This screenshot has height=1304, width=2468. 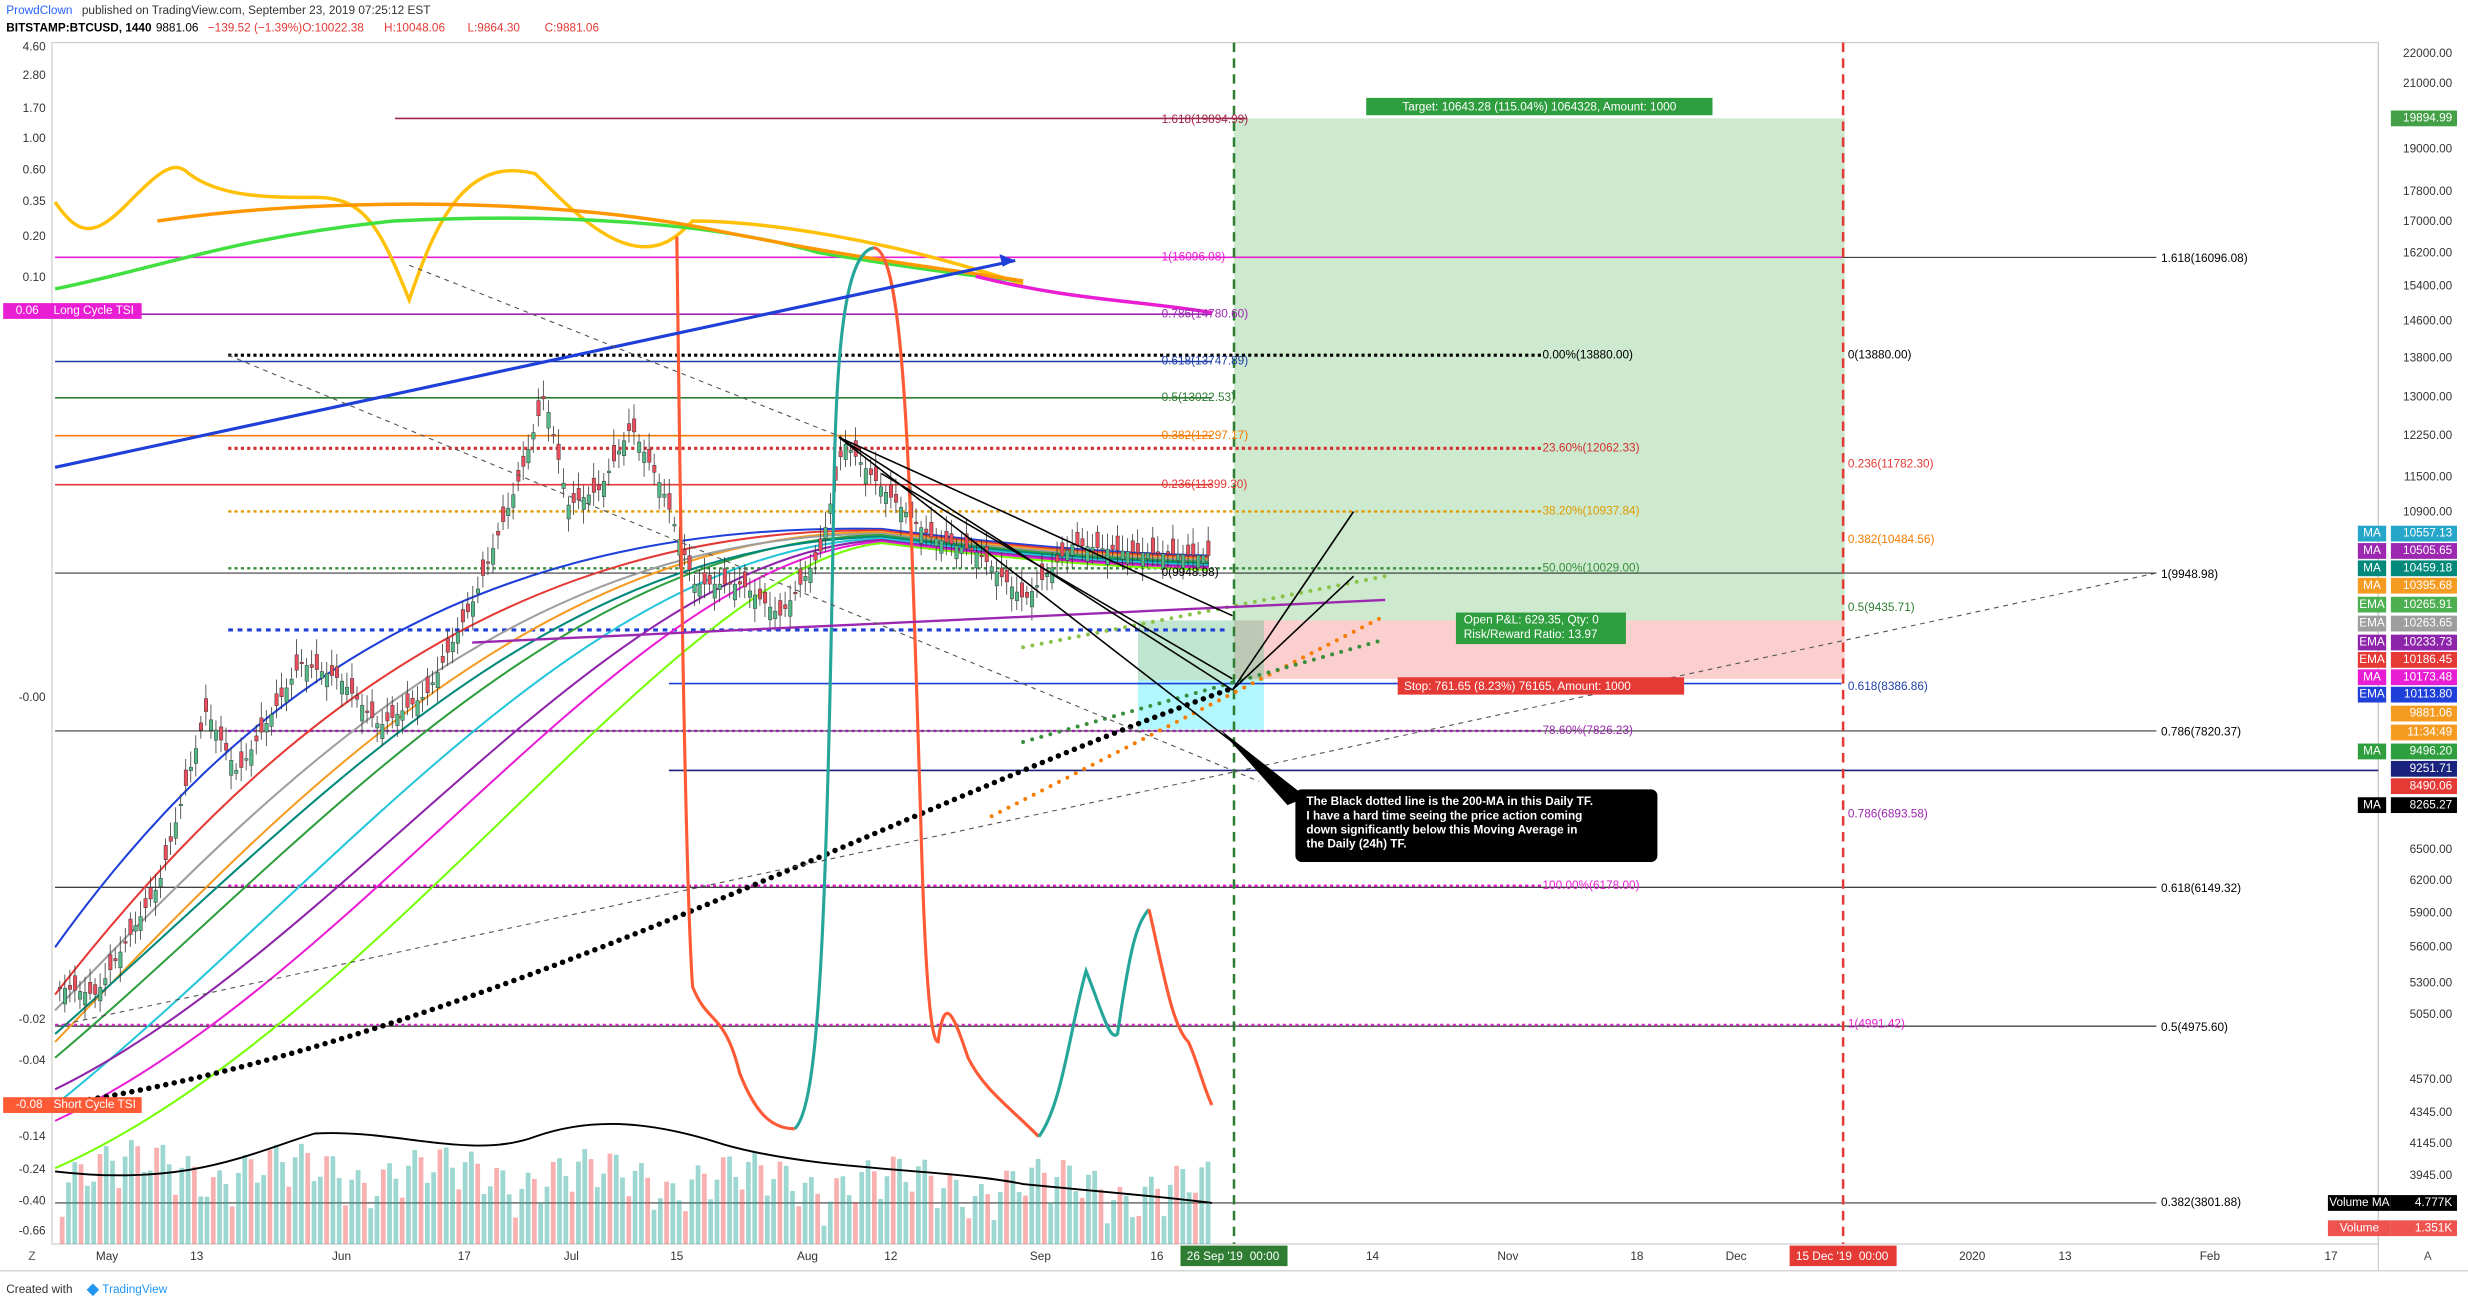 What do you see at coordinates (134, 1289) in the screenshot?
I see `footer-brand: TradingView` at bounding box center [134, 1289].